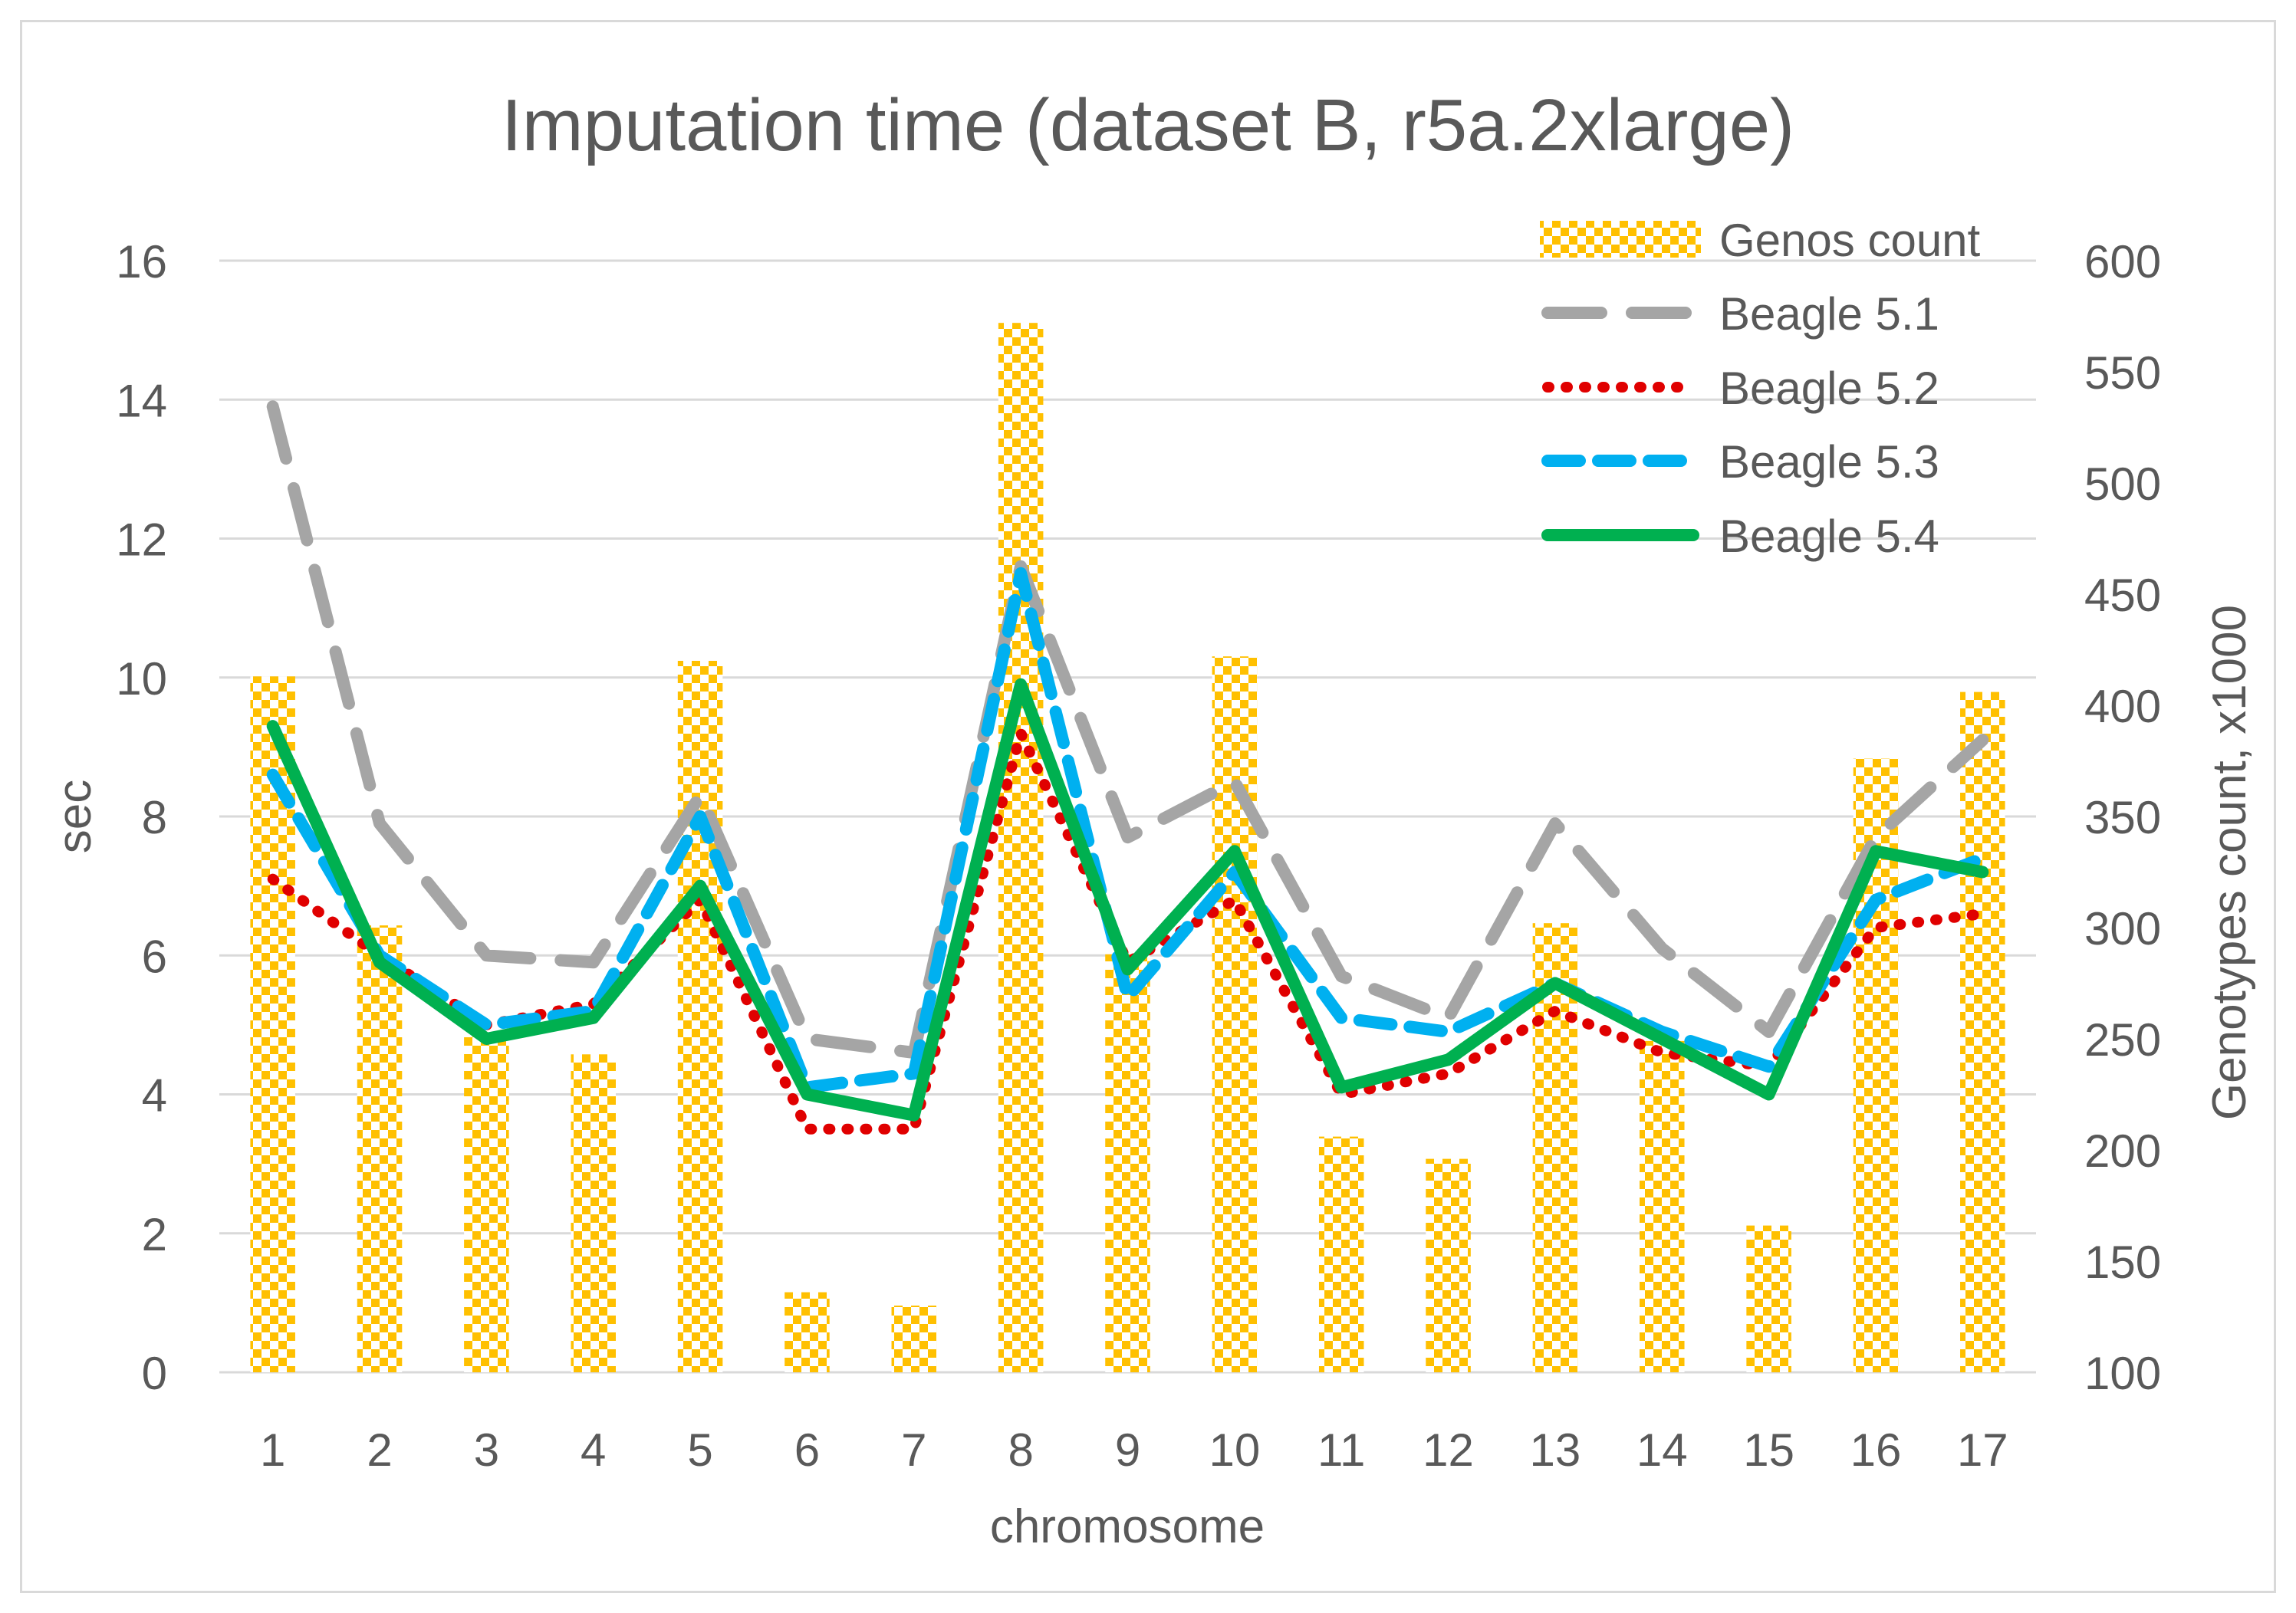  Describe the element at coordinates (1127, 1526) in the screenshot. I see `x-axis-title: chromosome` at that location.